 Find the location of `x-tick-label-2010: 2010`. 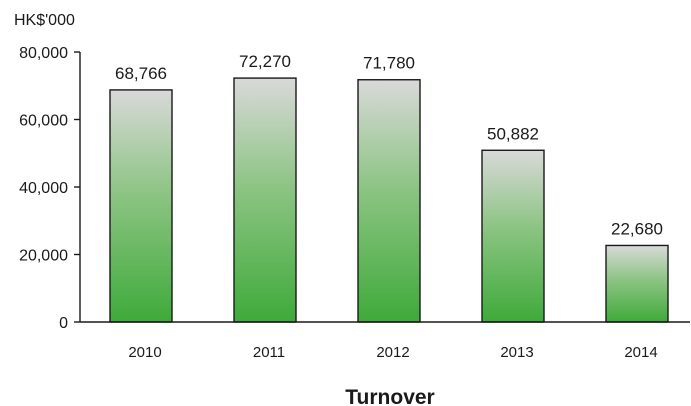

x-tick-label-2010: 2010 is located at coordinates (144, 352).